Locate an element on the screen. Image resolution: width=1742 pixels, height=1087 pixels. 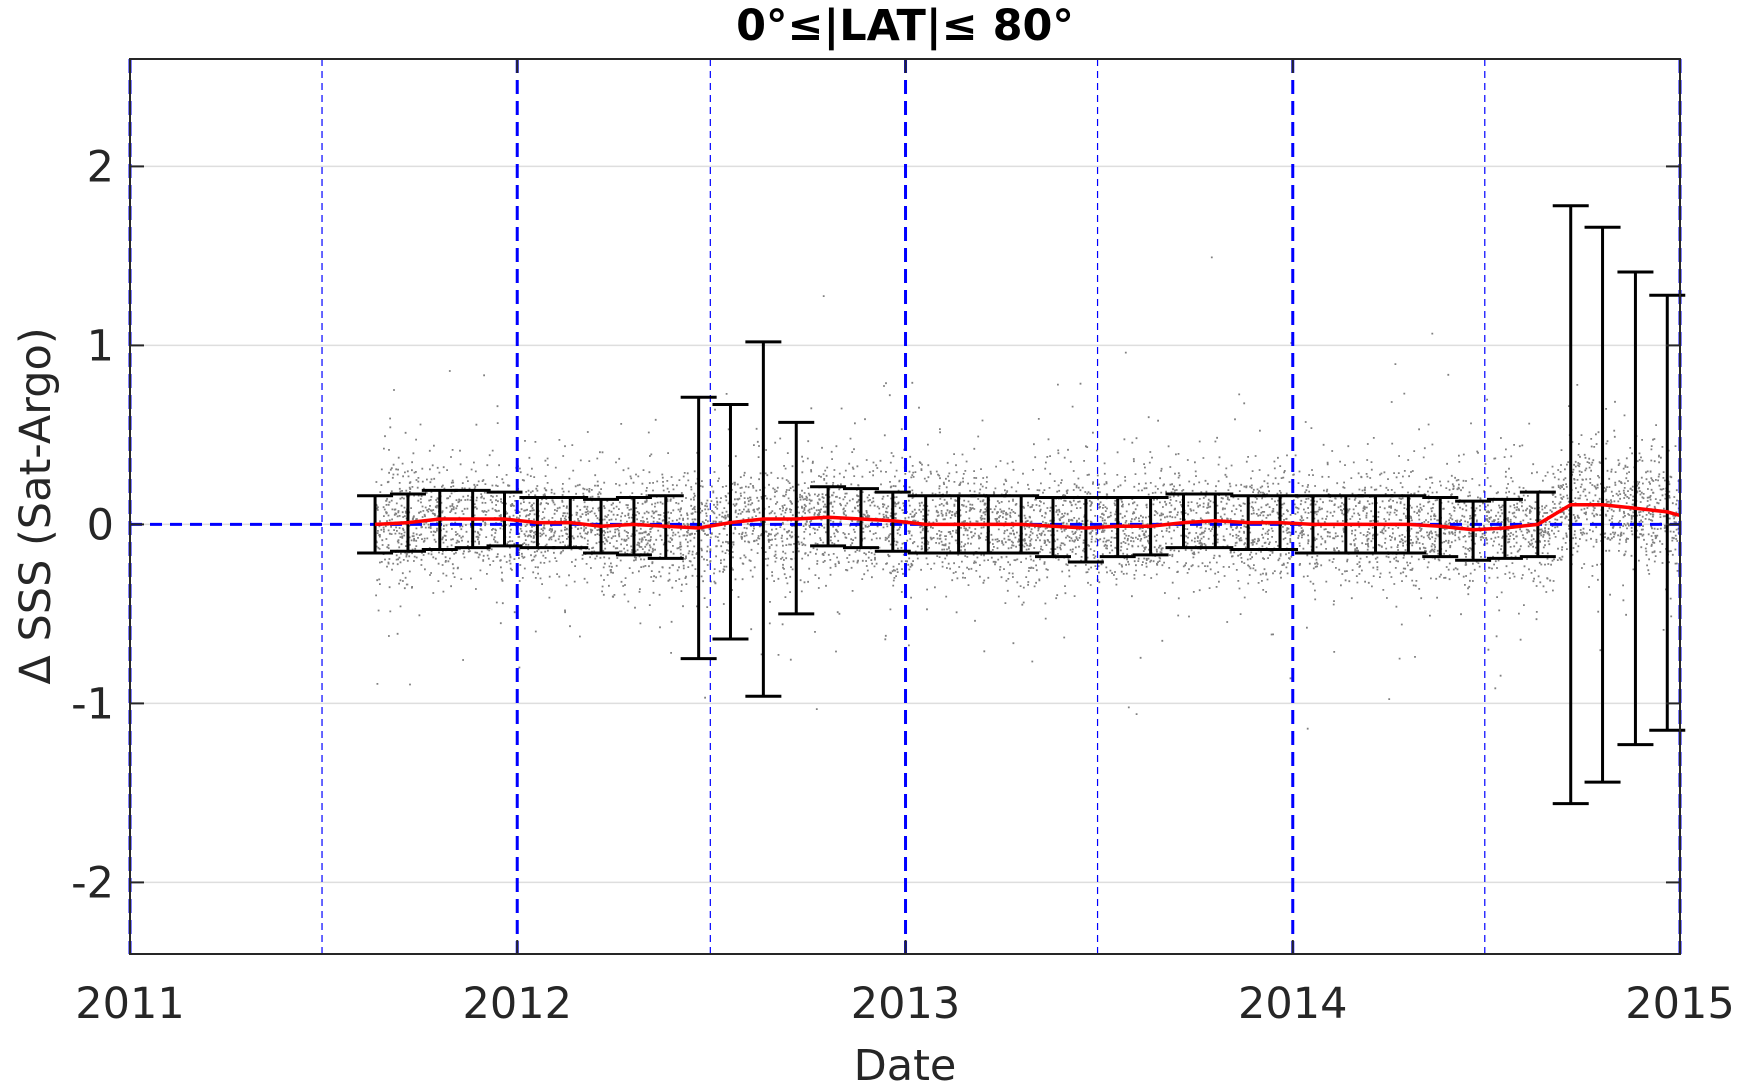
mean-line-series is located at coordinates (1028, 517).